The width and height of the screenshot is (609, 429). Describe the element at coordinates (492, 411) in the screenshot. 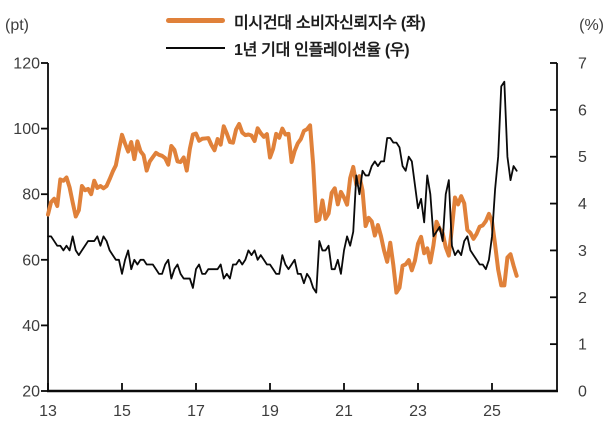

I see `x-tick-label: 25` at that location.